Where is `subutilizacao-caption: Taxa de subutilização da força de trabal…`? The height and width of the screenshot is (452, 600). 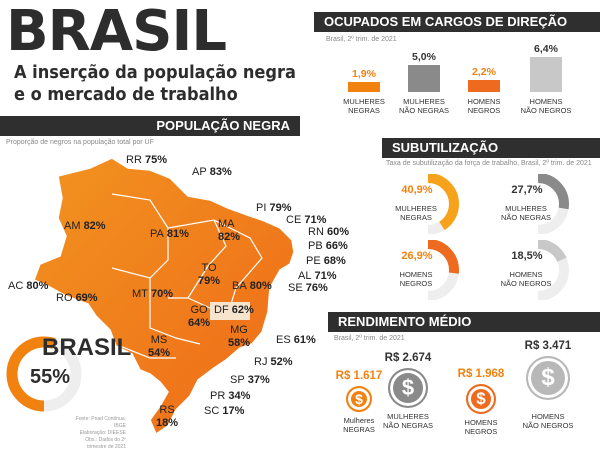 subutilizacao-caption: Taxa de subutilização da força de trabal… is located at coordinates (489, 163).